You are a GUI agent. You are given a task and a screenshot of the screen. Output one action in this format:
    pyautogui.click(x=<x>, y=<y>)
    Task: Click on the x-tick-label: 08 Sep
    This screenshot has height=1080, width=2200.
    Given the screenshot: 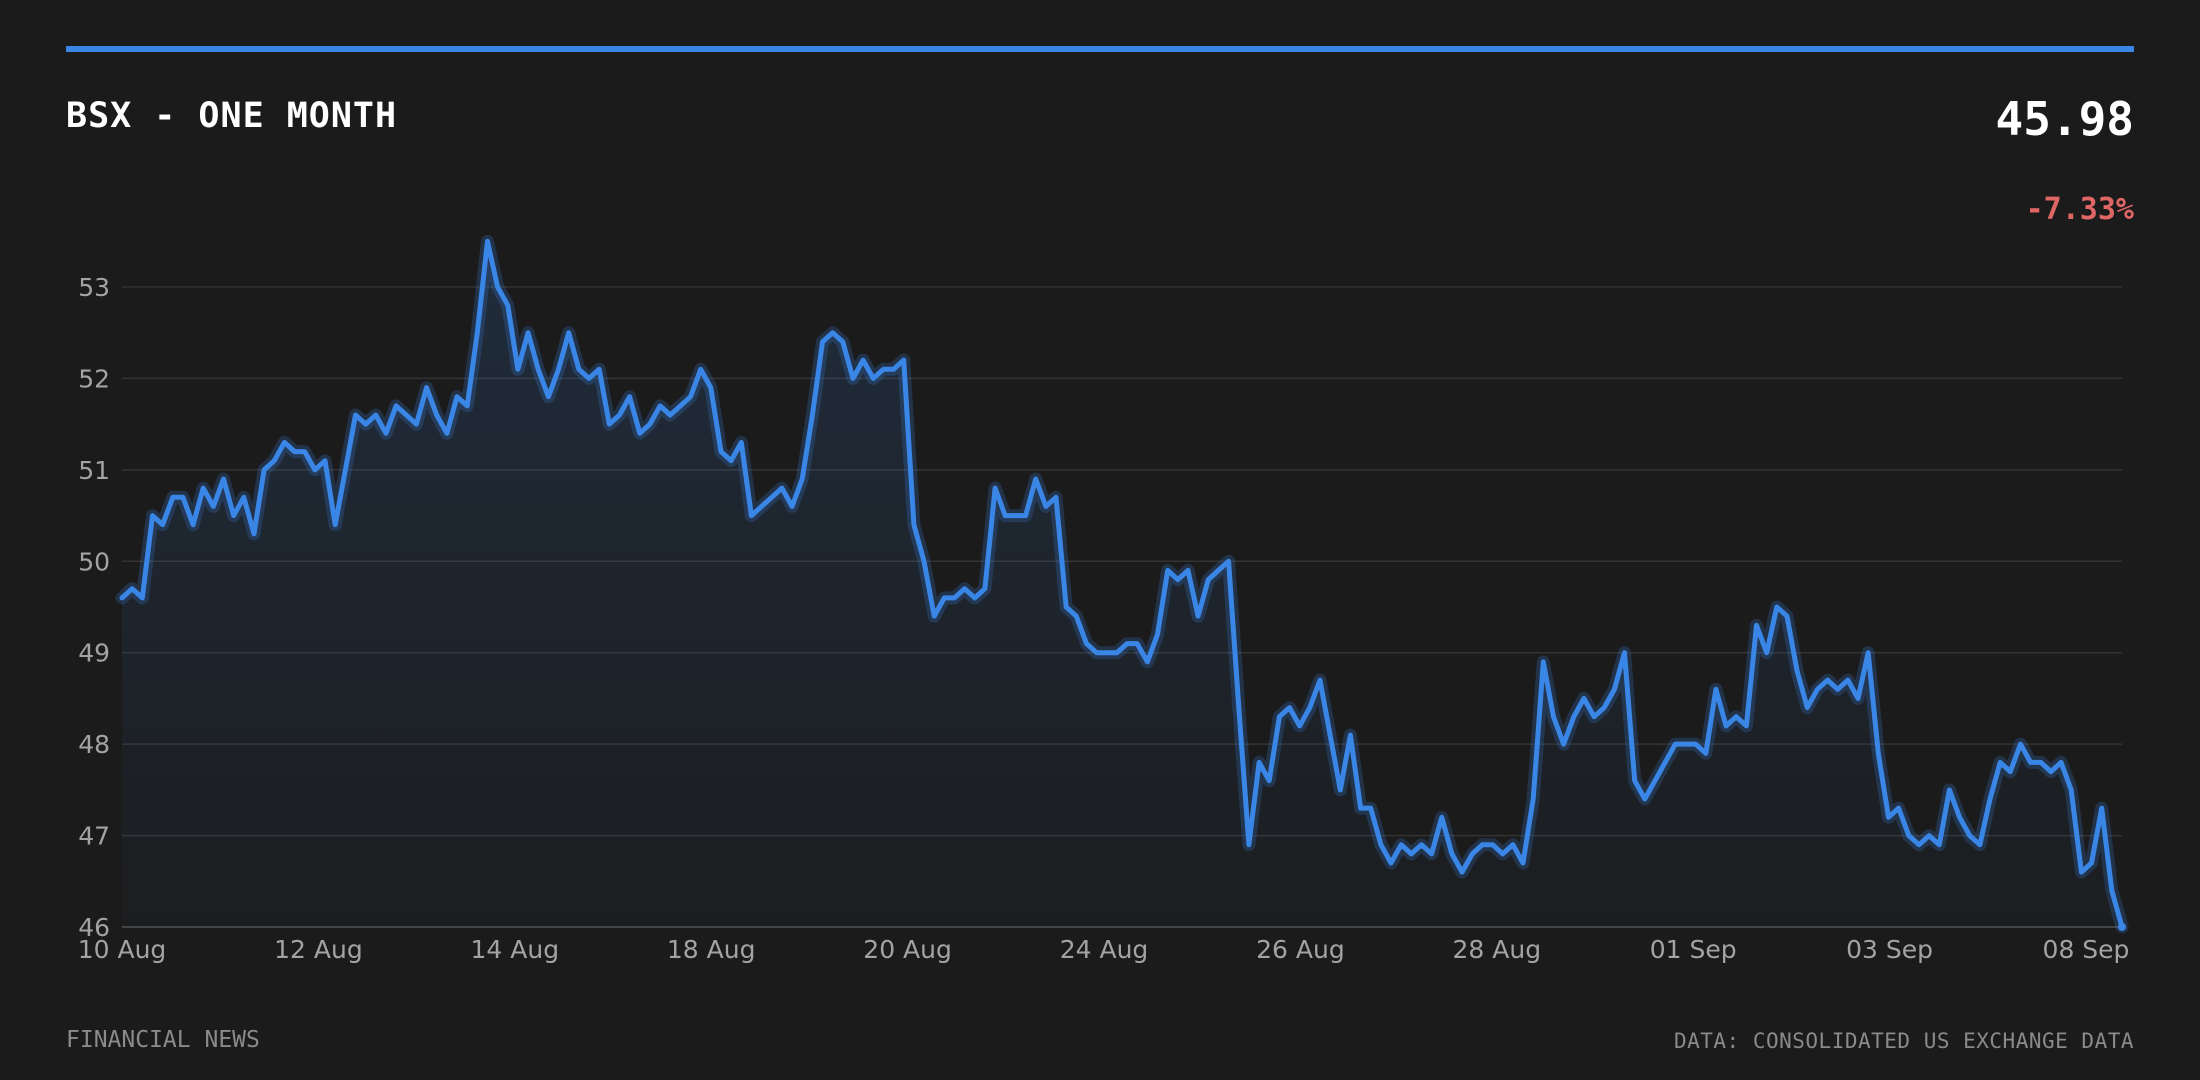 What is the action you would take?
    pyautogui.click(x=2086, y=949)
    